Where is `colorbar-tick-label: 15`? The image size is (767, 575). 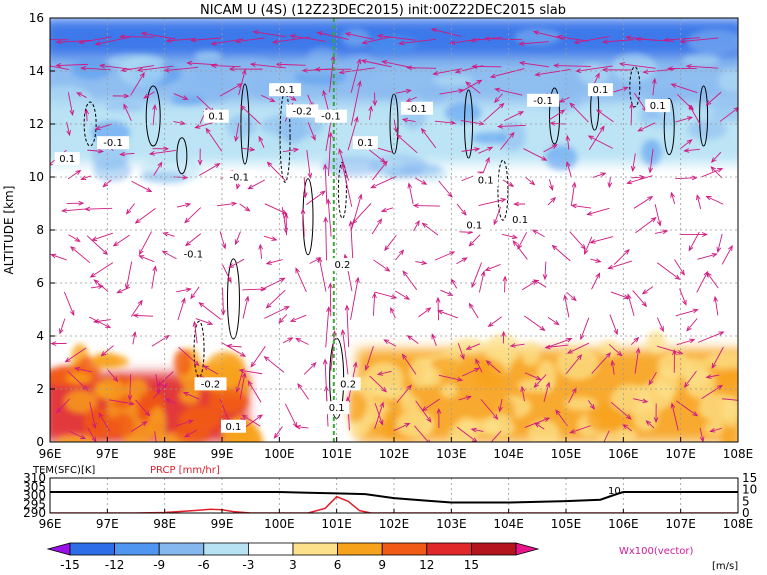
colorbar-tick-label: 15 is located at coordinates (471, 565).